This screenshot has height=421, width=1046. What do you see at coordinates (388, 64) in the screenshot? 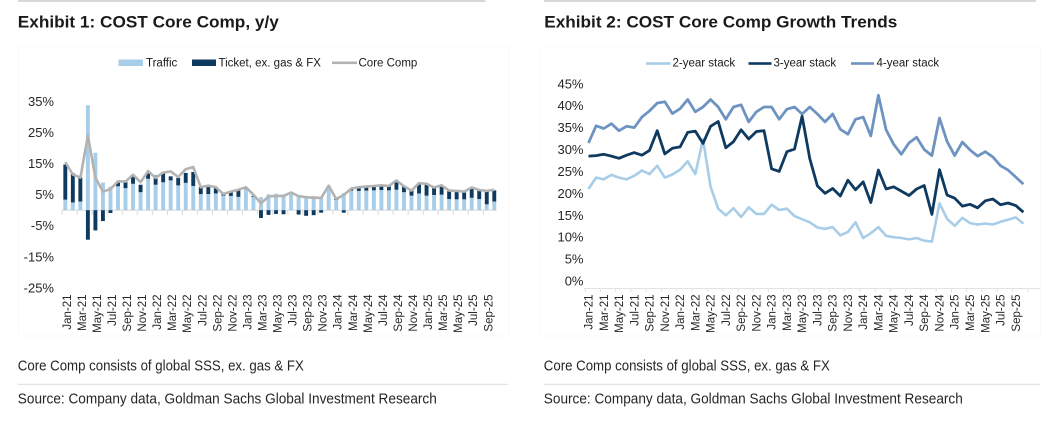
I see `svg-text: Core Comp` at bounding box center [388, 64].